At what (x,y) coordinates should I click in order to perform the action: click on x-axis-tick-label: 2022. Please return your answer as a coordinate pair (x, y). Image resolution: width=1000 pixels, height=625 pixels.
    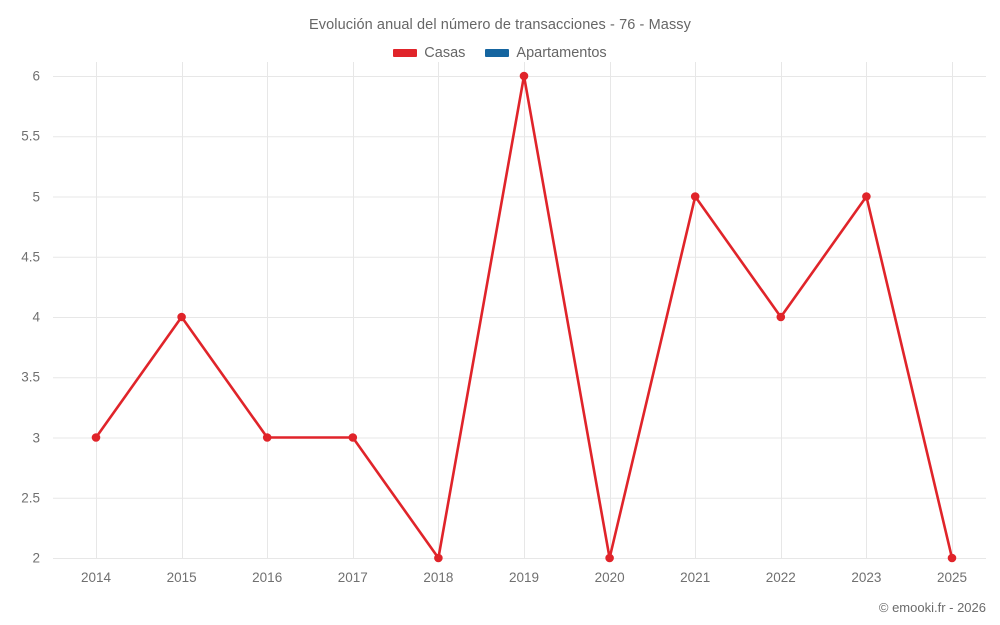
    Looking at the image, I should click on (780, 577).